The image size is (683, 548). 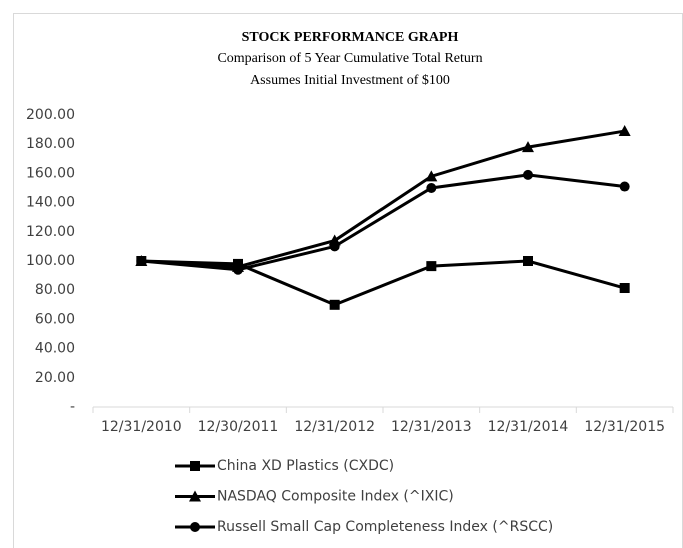 What do you see at coordinates (350, 80) in the screenshot?
I see `chart-subtitle: Assumes Initial Investment of $100` at bounding box center [350, 80].